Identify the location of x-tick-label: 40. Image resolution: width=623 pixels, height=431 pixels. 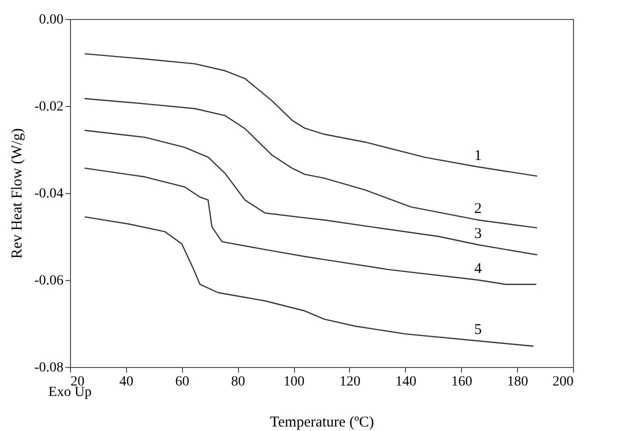
(126, 382).